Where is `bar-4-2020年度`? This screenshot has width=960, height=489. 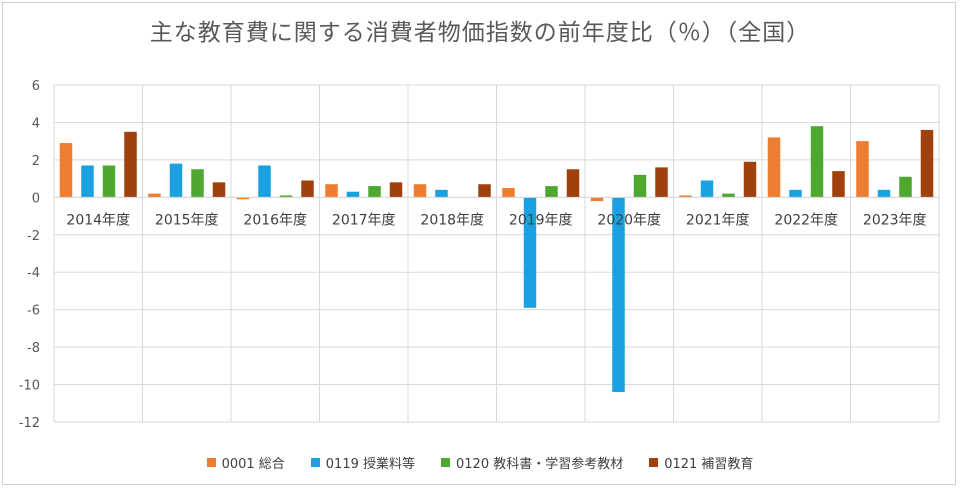
bar-4-2020年度 is located at coordinates (661, 182).